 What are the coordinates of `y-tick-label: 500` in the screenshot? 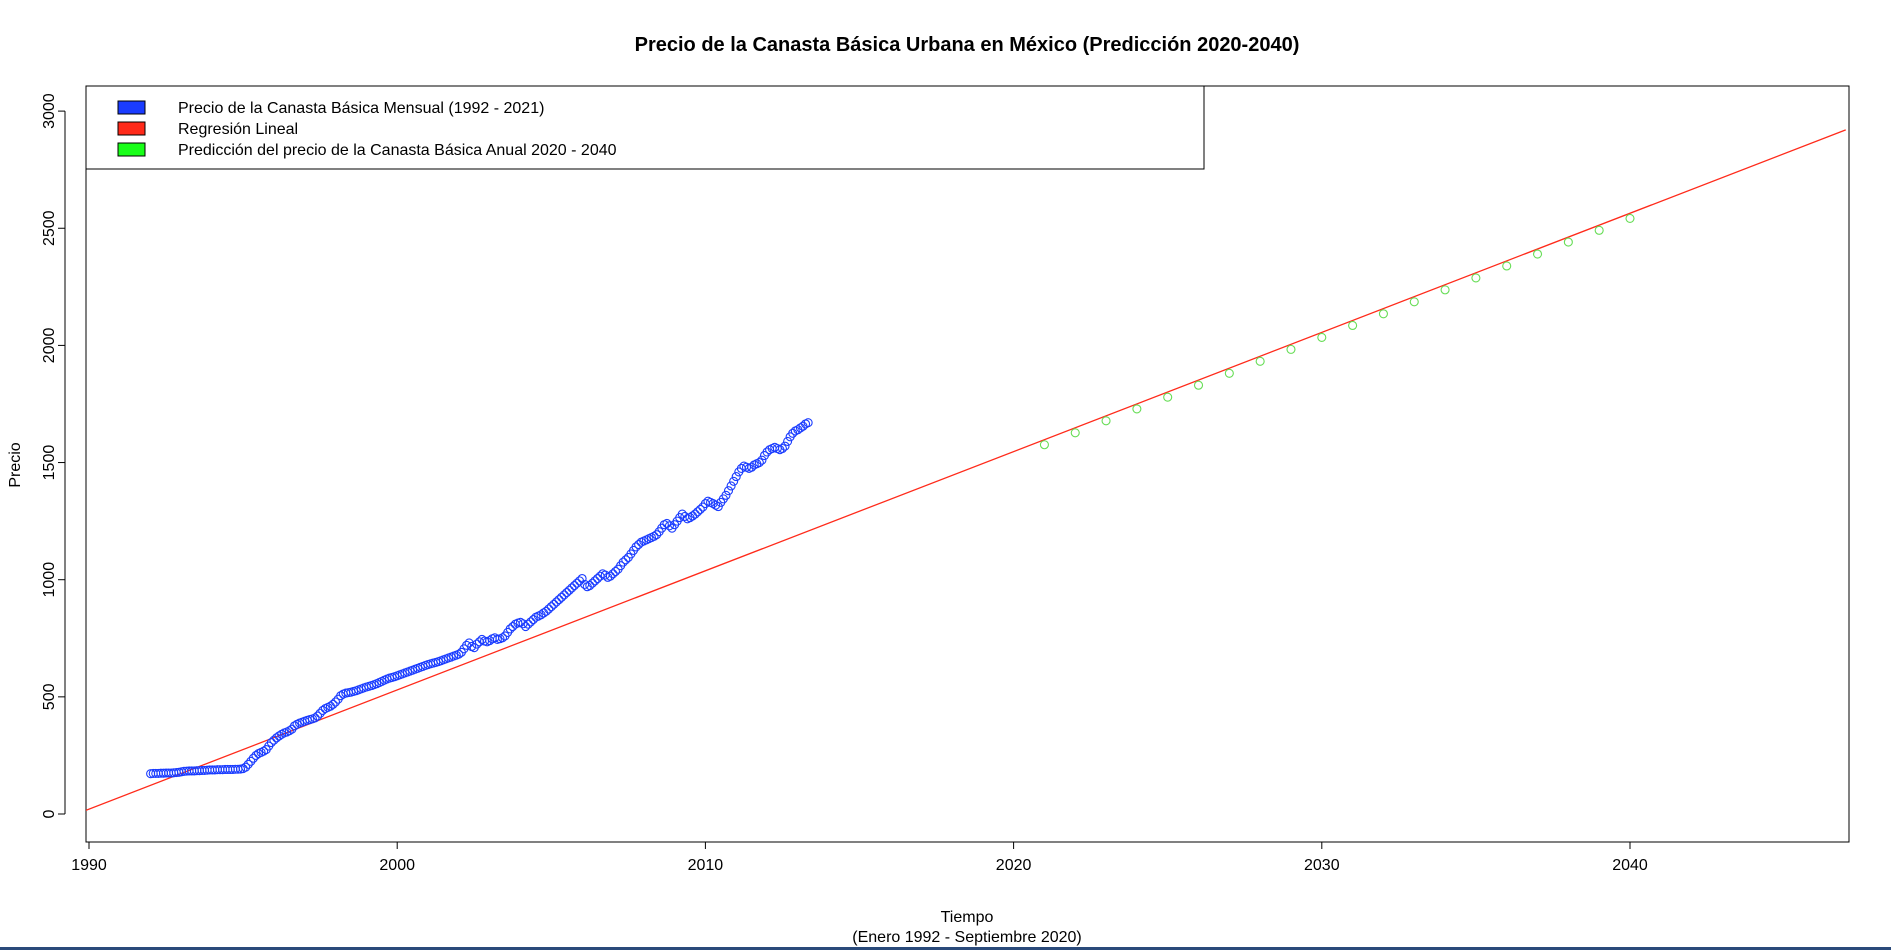 It's located at (49, 696).